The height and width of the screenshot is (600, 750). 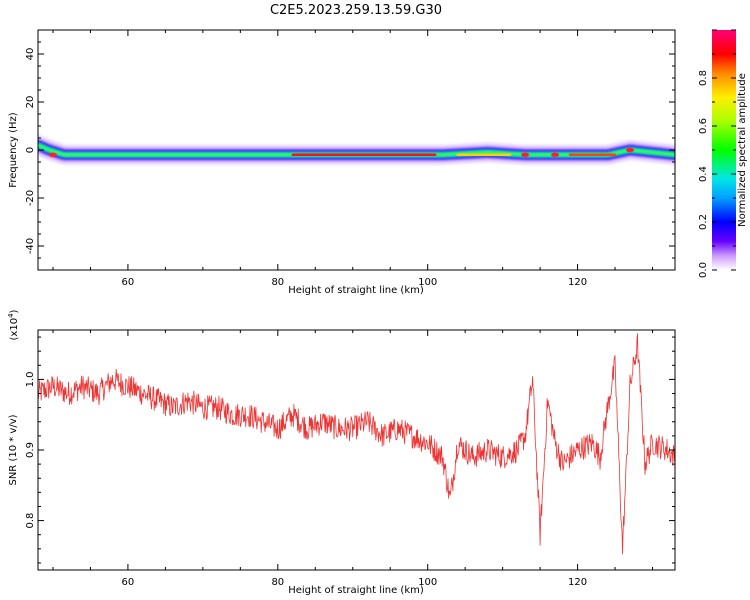 I want to click on colorbar-gradient, so click(x=724, y=150).